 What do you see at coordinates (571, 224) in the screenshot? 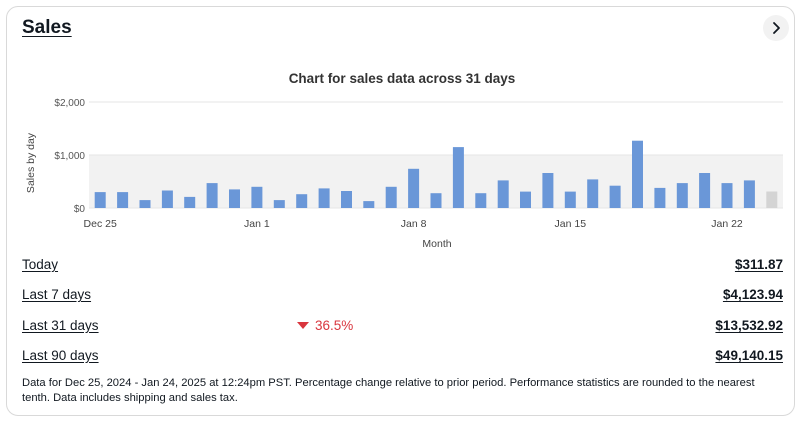
I see `x-tick-label: Jan 15` at bounding box center [571, 224].